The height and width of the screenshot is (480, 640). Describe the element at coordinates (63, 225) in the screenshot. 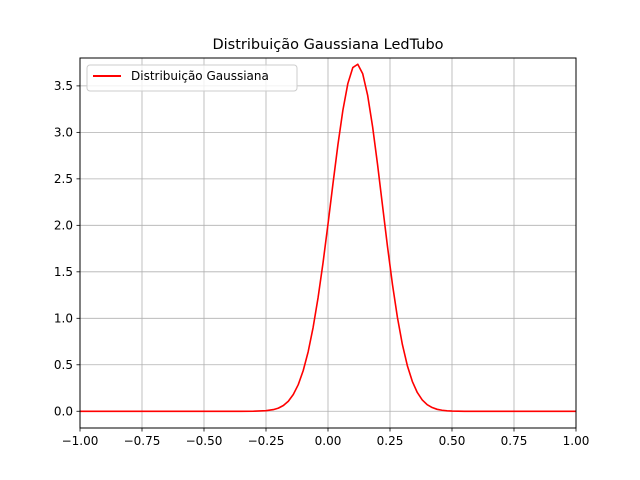

I see `y-tick-label: 2.0` at that location.